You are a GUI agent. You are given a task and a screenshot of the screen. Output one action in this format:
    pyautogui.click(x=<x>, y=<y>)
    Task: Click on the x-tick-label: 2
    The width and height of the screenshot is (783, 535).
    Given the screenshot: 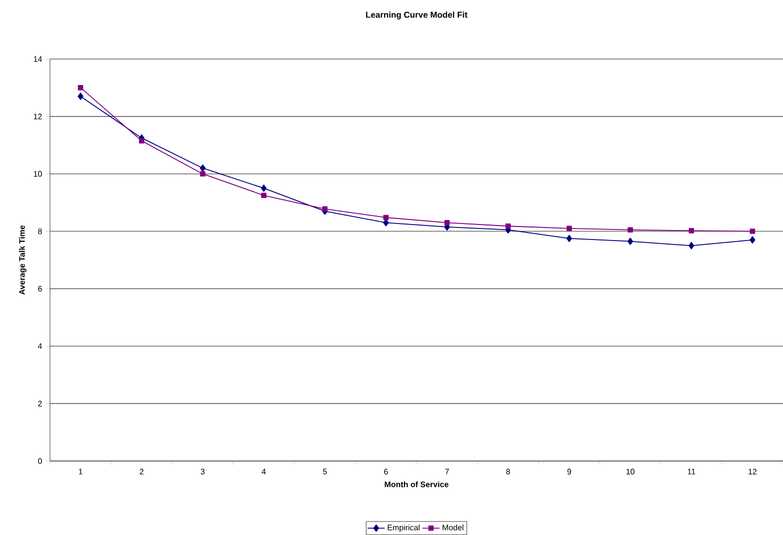 What is the action you would take?
    pyautogui.click(x=142, y=471)
    